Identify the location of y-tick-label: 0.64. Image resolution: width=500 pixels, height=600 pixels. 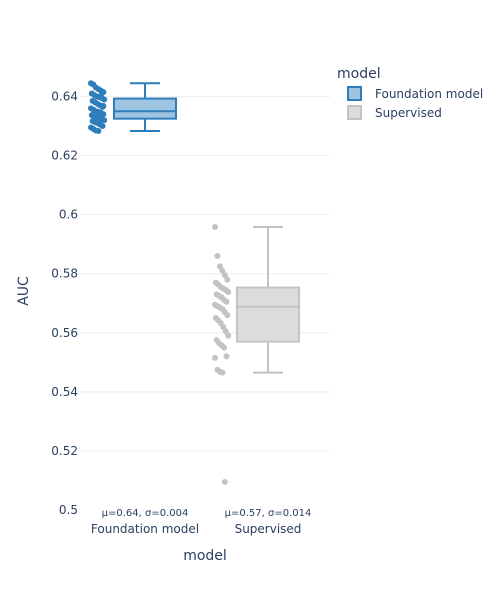
(64, 97).